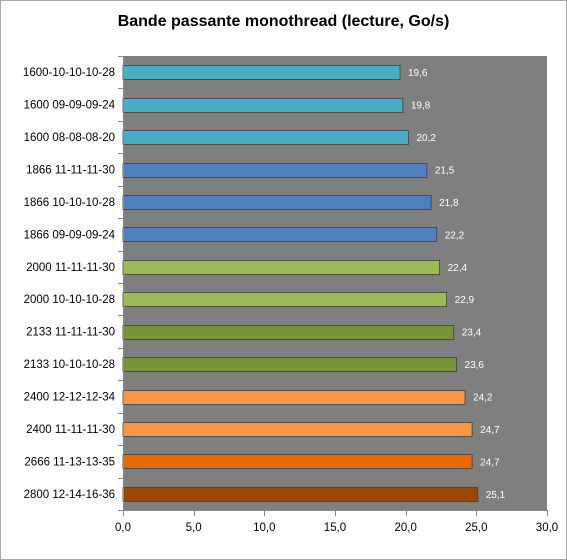 Image resolution: width=567 pixels, height=560 pixels. Describe the element at coordinates (69, 365) in the screenshot. I see `category-label: 2133 10-10-10-28` at that location.